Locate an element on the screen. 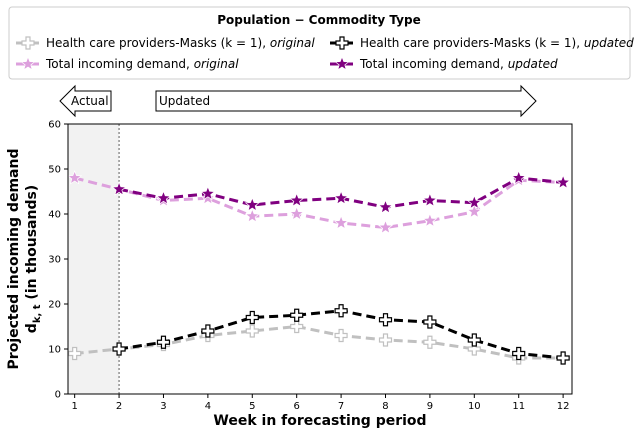  legend-entry-total_updated: Total incoming demand, updated is located at coordinates (444, 63).